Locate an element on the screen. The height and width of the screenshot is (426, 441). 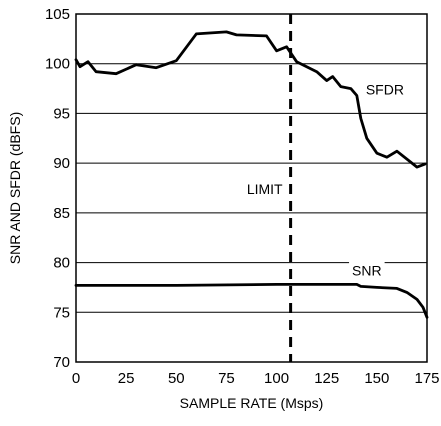
series-label-sfdr-bg is located at coordinates (384, 89).